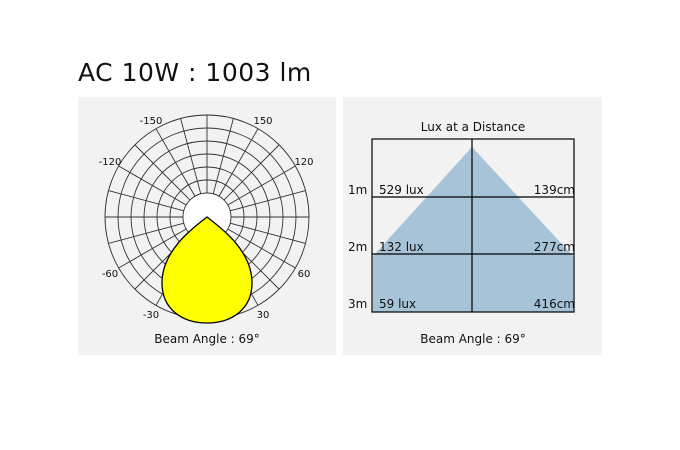  What do you see at coordinates (397, 304) in the screenshot?
I see `lux-value-3m: 59 lux` at bounding box center [397, 304].